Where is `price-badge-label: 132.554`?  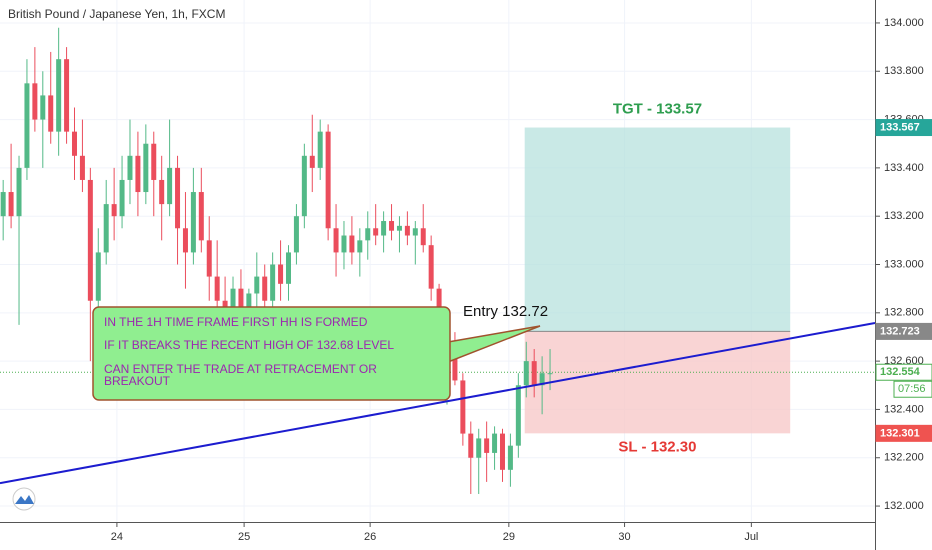 price-badge-label: 132.554 is located at coordinates (900, 372).